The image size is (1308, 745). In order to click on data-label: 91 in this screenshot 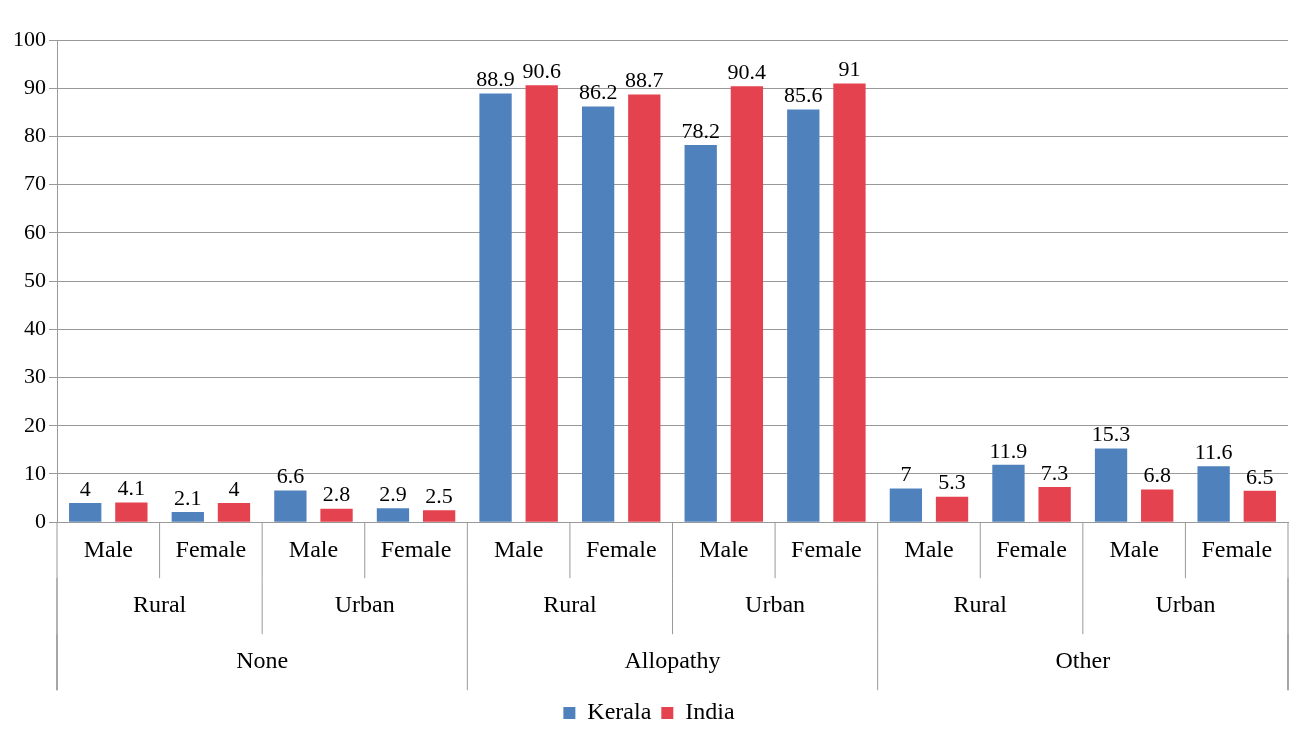, I will do `click(849, 69)`.